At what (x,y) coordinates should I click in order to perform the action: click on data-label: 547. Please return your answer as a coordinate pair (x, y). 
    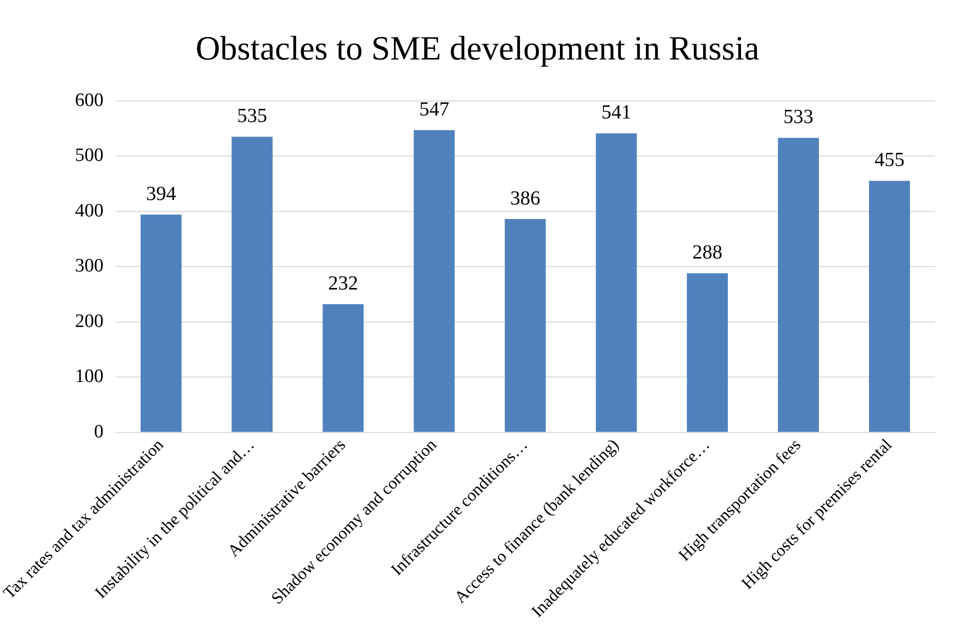
    Looking at the image, I should click on (434, 109).